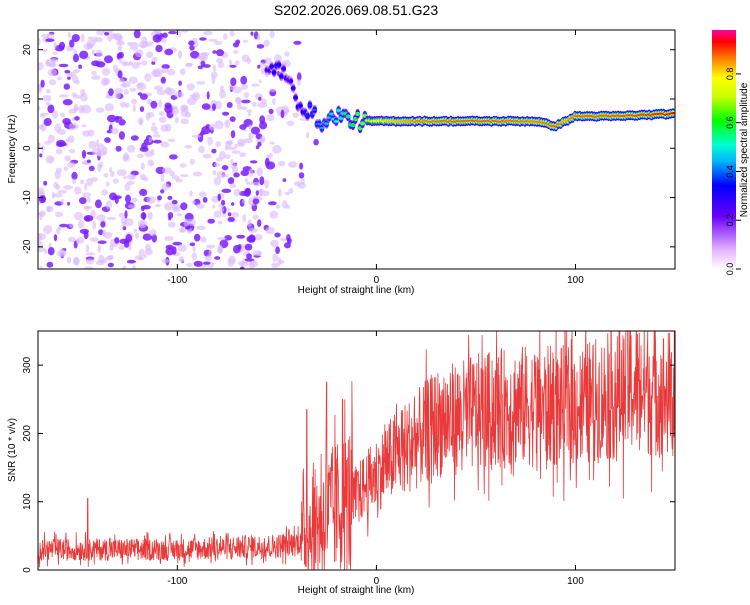 This screenshot has height=605, width=750. What do you see at coordinates (177, 581) in the screenshot?
I see `x-tick-label: -100` at bounding box center [177, 581].